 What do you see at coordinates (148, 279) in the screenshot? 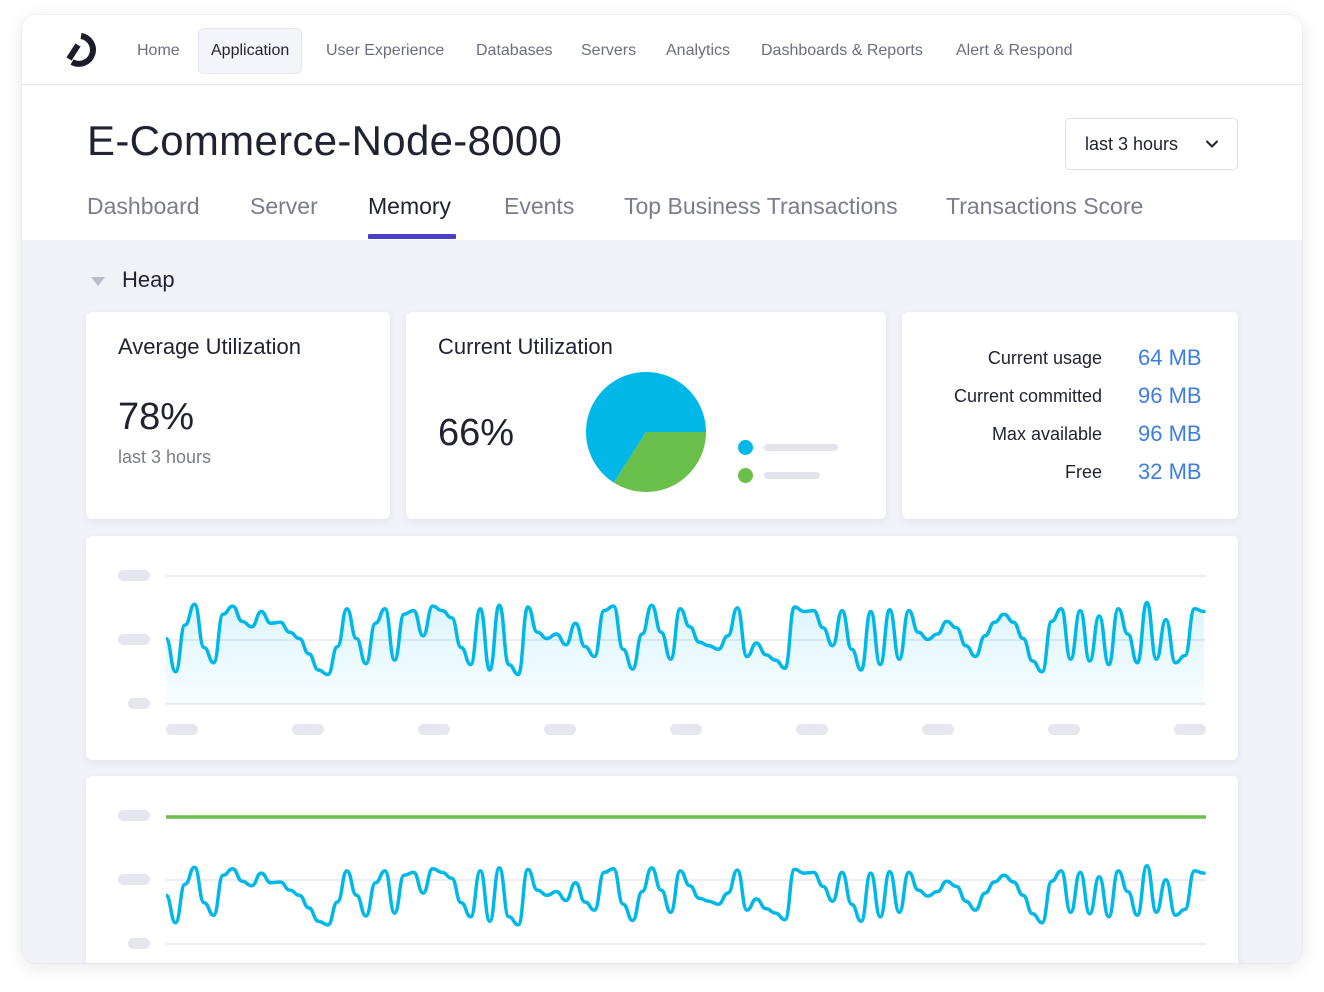
I see `section-title: Heap` at bounding box center [148, 279].